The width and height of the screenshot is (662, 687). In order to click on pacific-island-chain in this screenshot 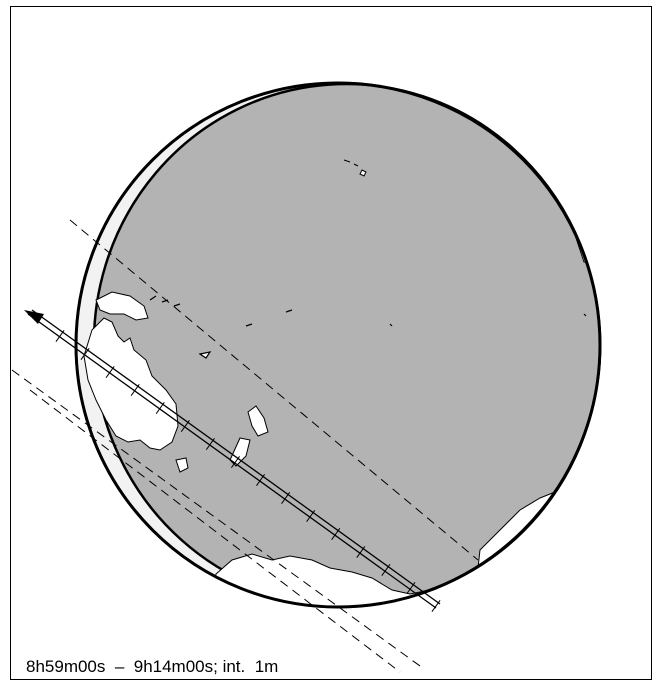, I will do `click(368, 327)`.